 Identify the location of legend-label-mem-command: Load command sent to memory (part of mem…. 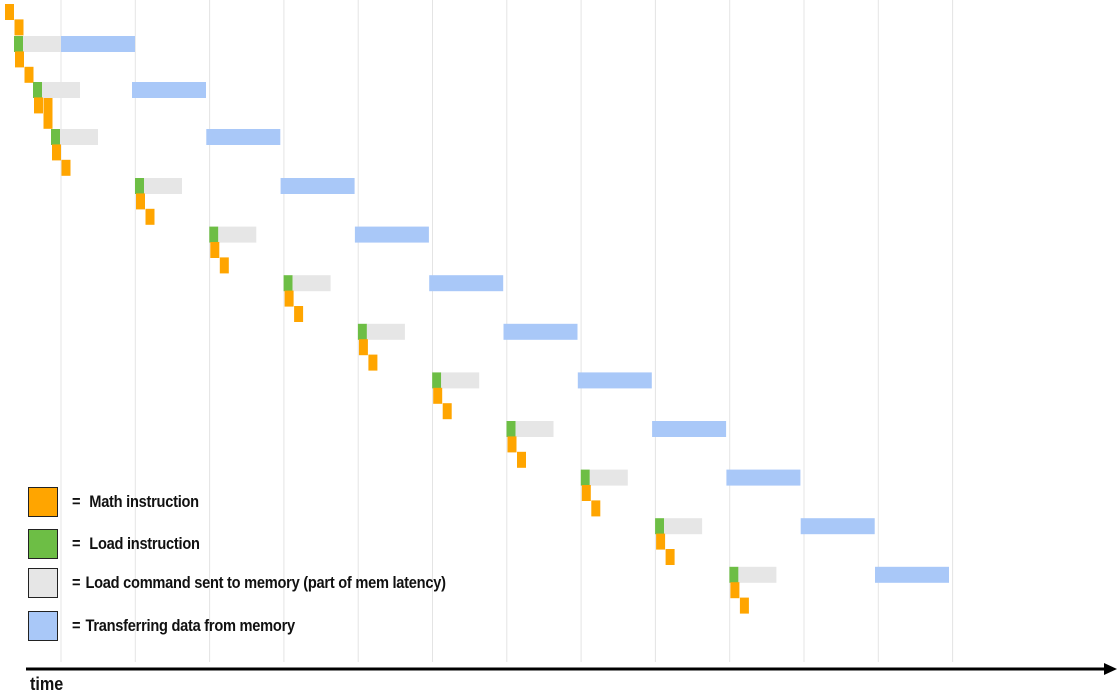
(265, 582).